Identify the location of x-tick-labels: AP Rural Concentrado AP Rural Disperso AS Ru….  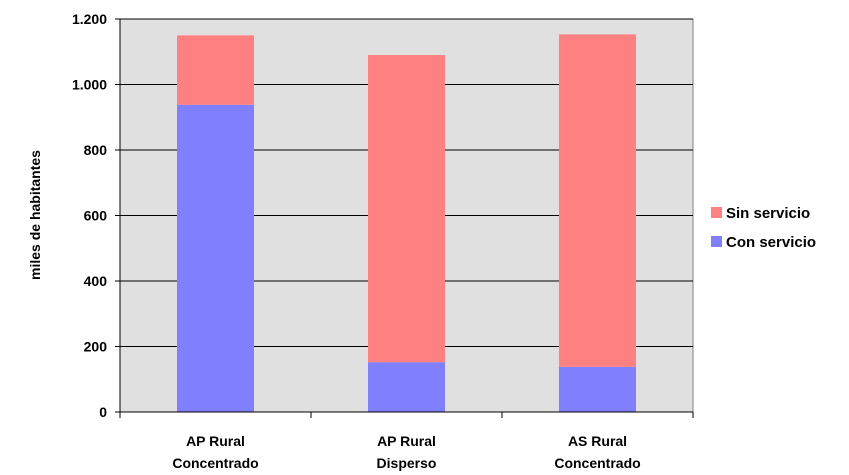
(406, 452).